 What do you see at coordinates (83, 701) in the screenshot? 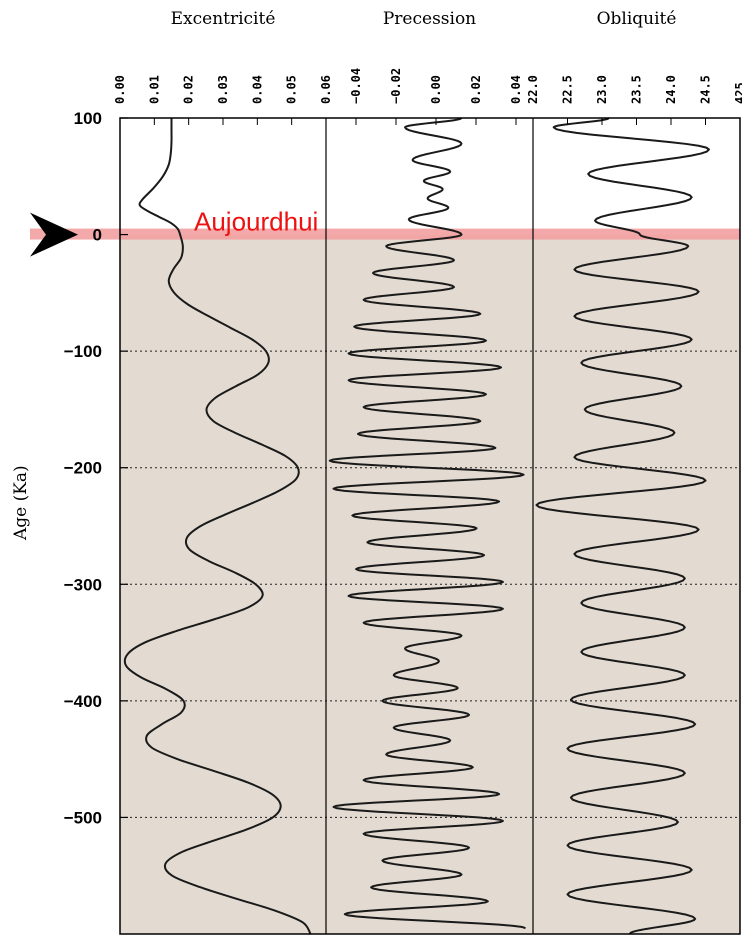
I see `y-tick-label: −400` at bounding box center [83, 701].